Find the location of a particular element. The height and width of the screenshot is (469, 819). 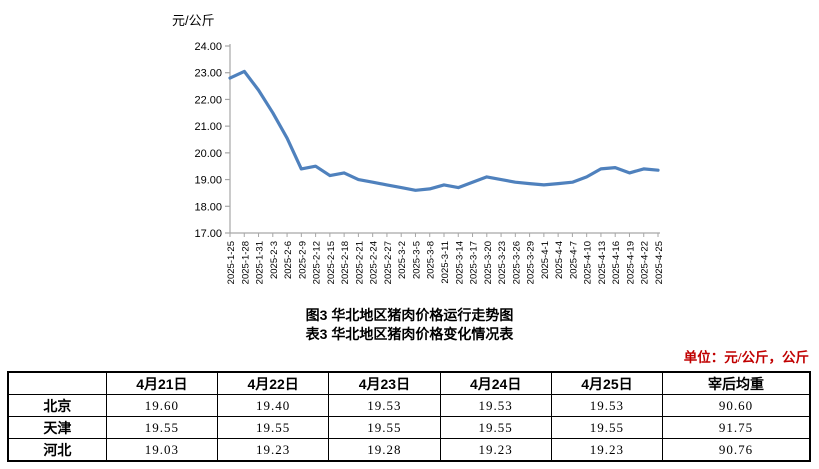

x-tick-label: 2025-2-18 is located at coordinates (345, 262).